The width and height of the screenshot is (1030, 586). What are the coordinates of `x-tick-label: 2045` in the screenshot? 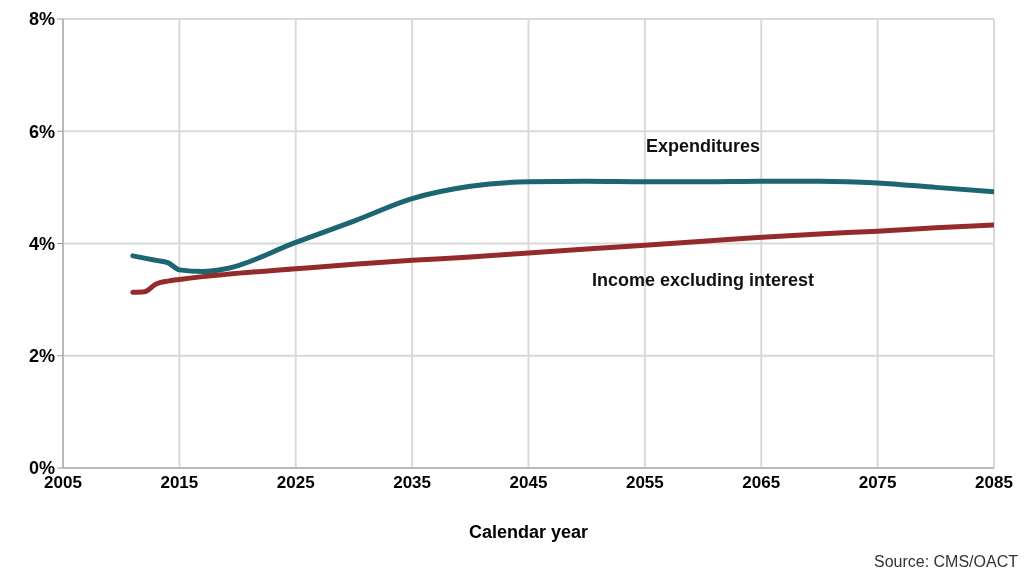 It's located at (528, 483).